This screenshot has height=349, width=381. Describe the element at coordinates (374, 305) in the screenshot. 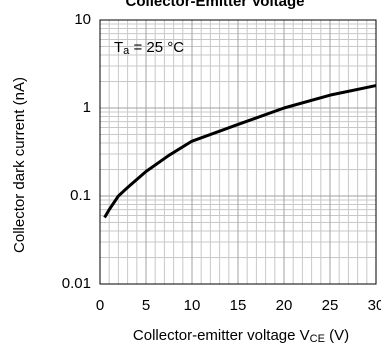

I see `x-tick-label: 30` at that location.